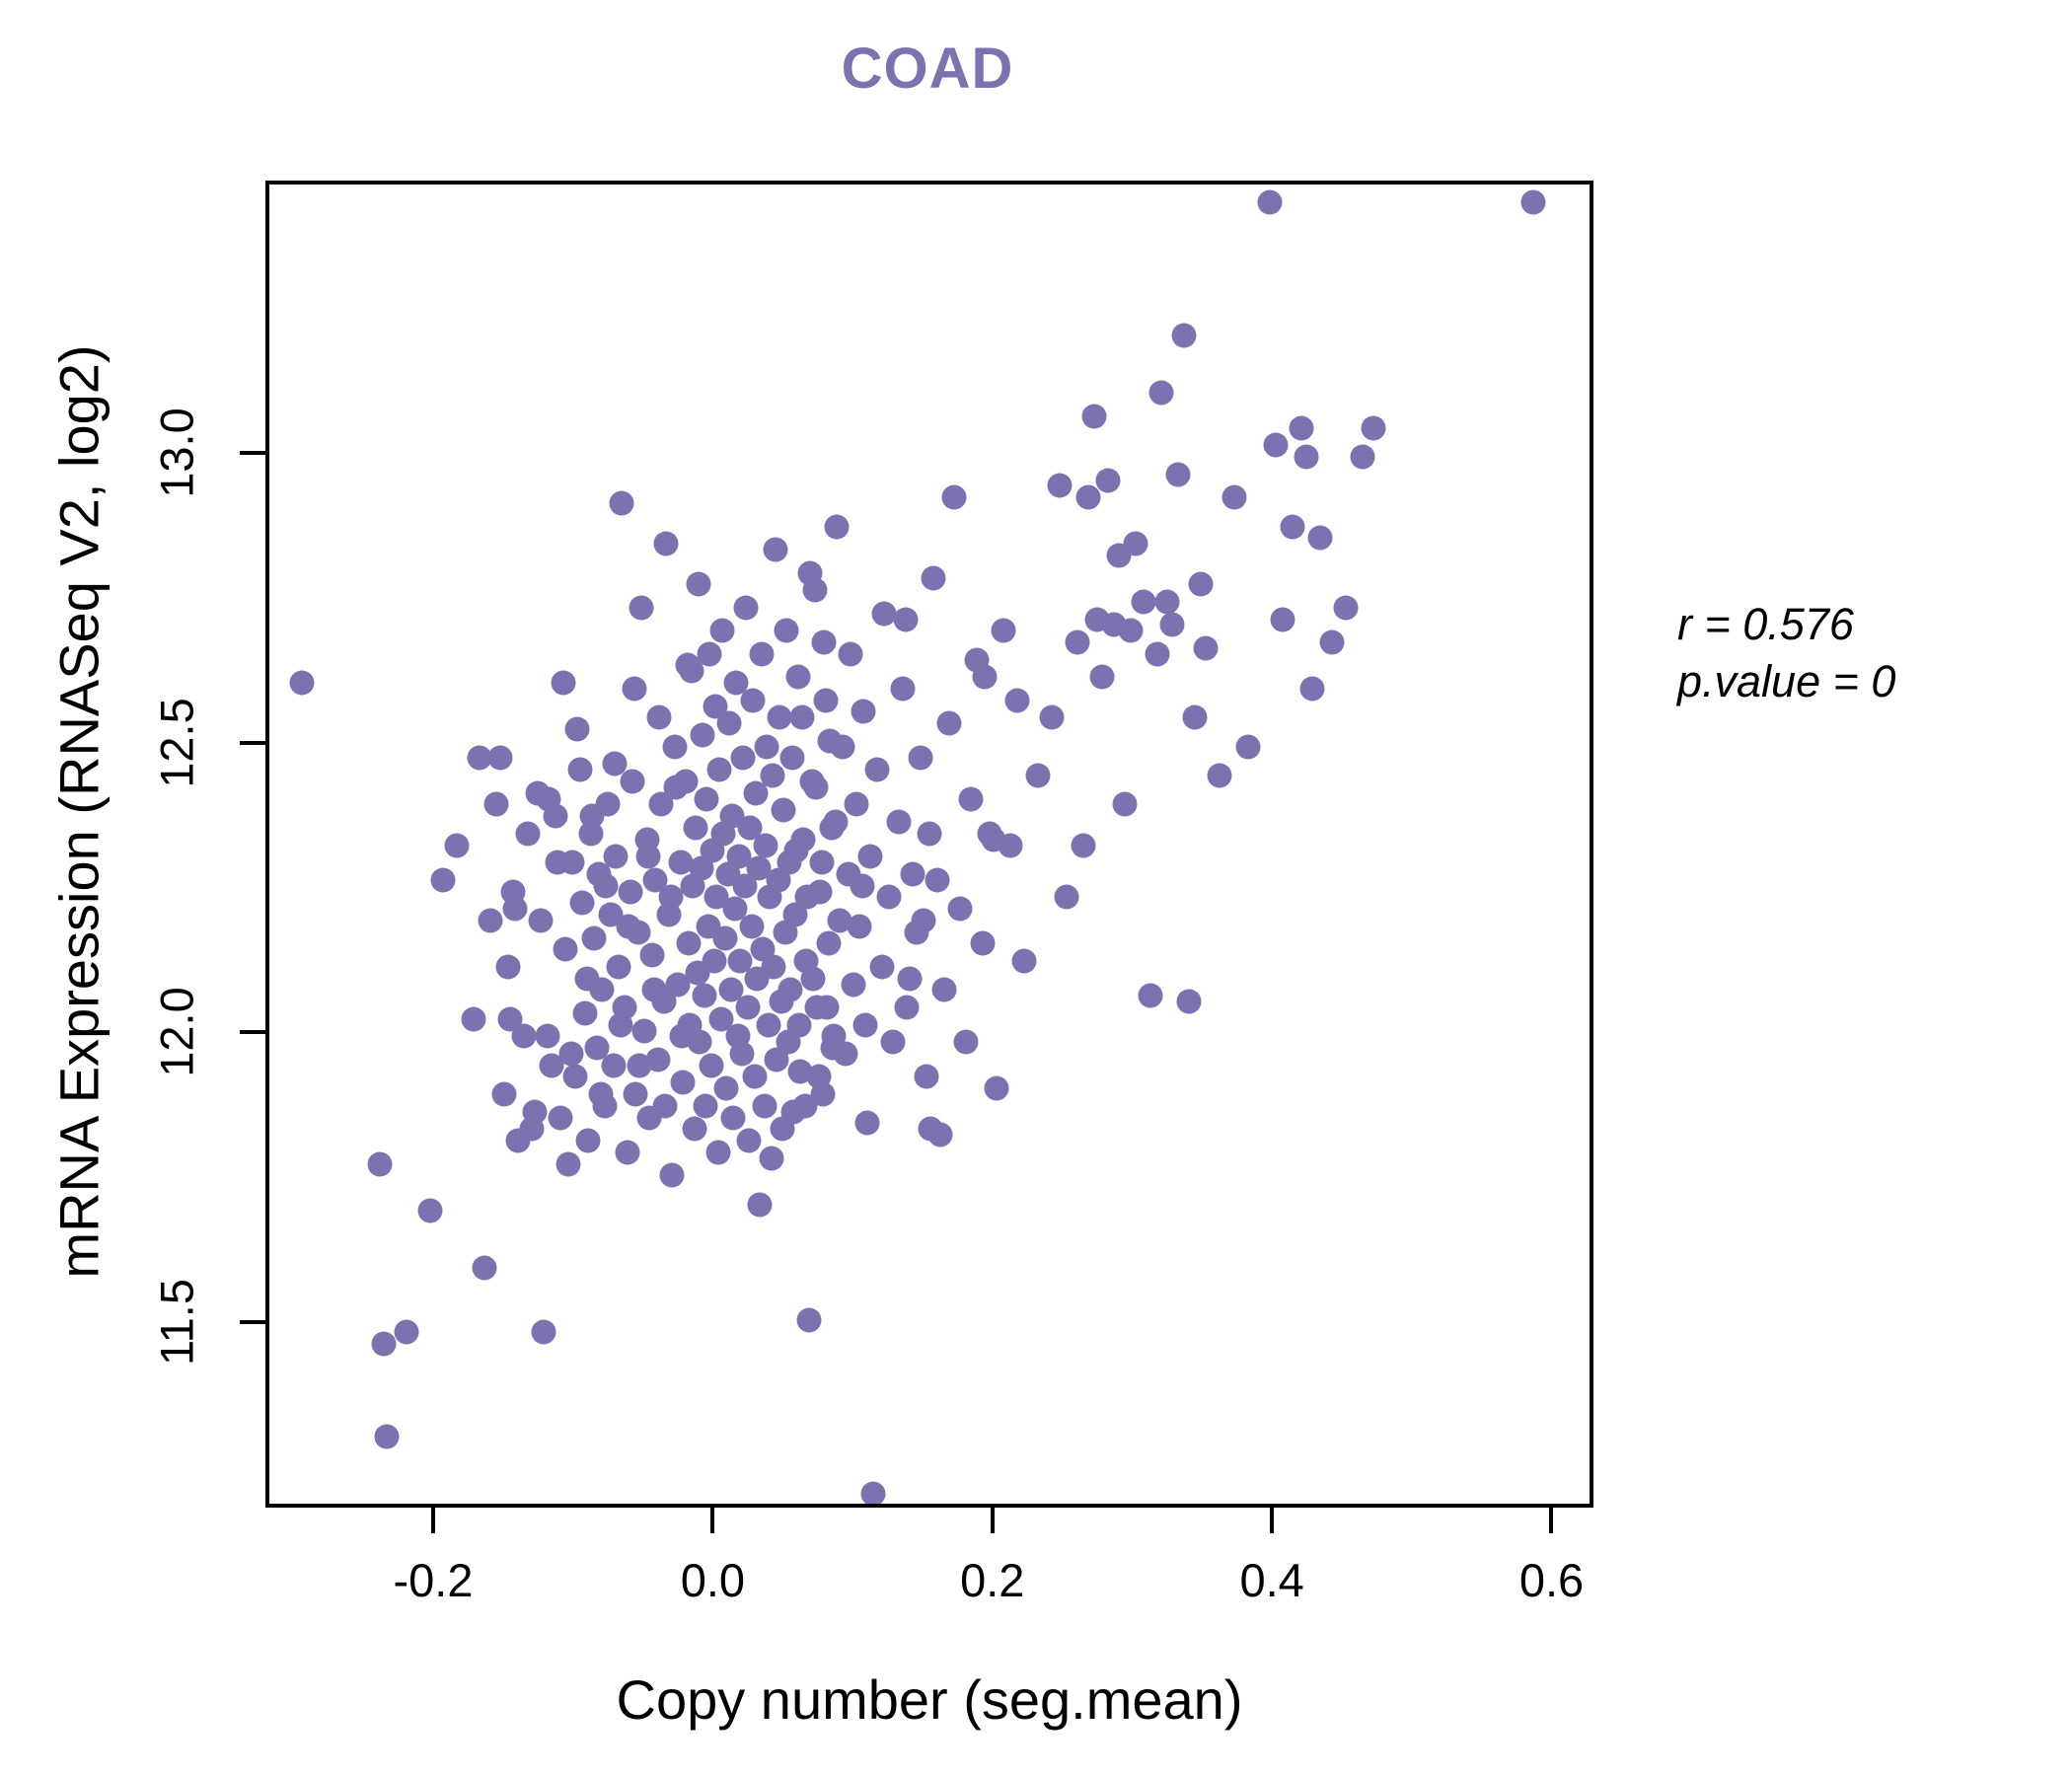 The height and width of the screenshot is (1776, 2072). I want to click on y-axis: 11.5 12.0 12.5 13.0, so click(132, 888).